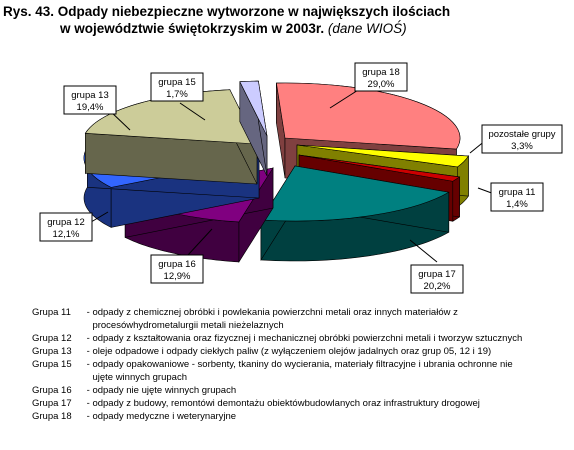 Image resolution: width=574 pixels, height=450 pixels. I want to click on legend-text: odpady medyczne i weterynaryjne, so click(164, 416).